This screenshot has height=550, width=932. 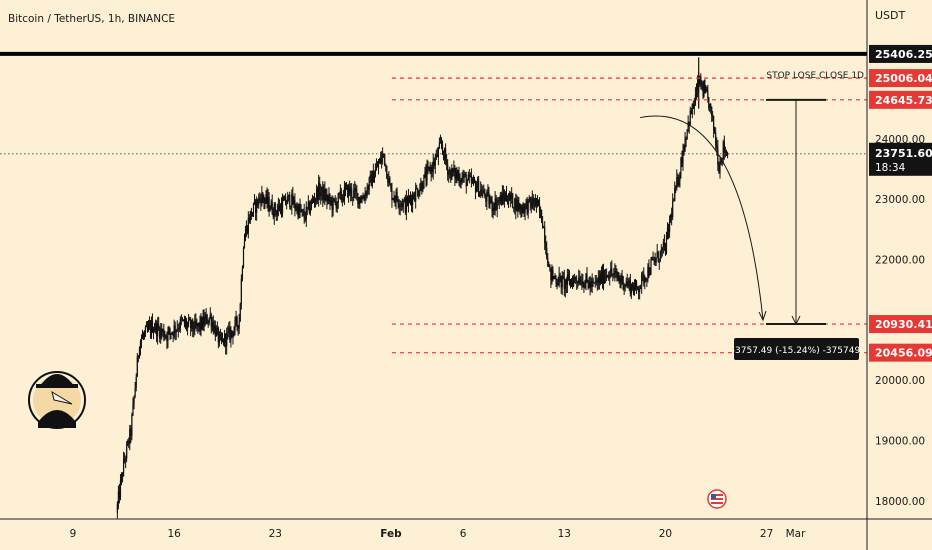 What do you see at coordinates (717, 499) in the screenshot?
I see `flag-icon` at bounding box center [717, 499].